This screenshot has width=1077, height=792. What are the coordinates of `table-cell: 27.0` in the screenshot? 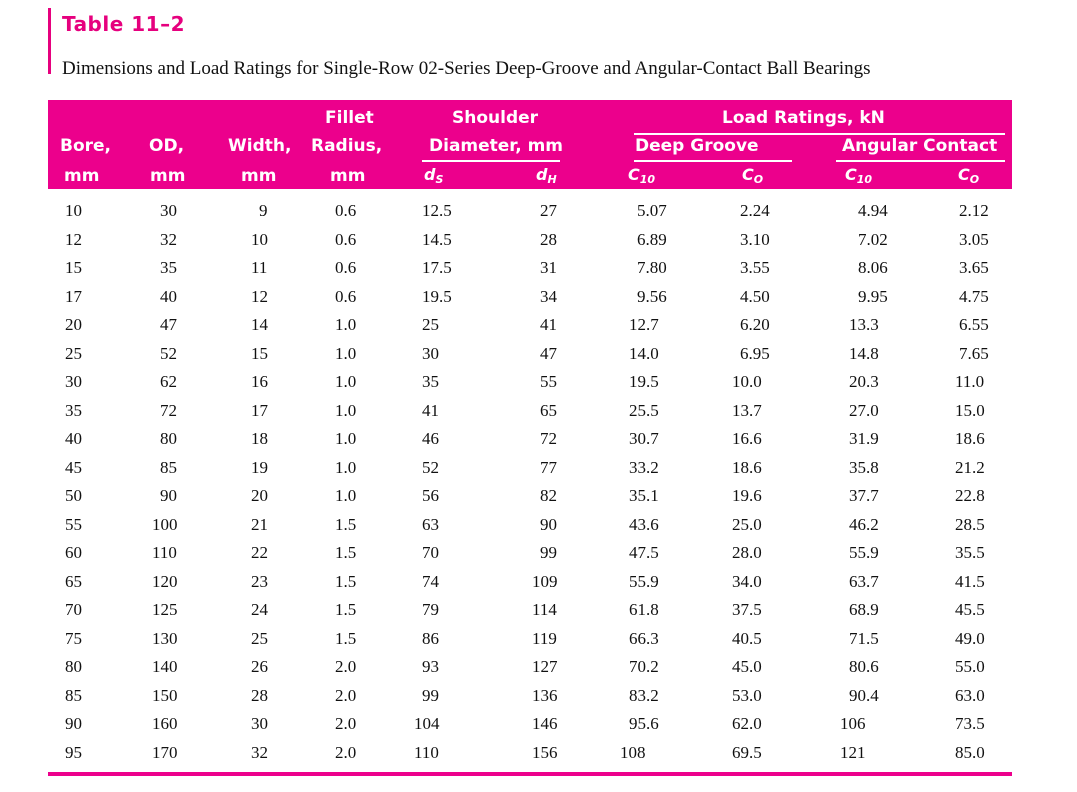 It's located at (864, 410).